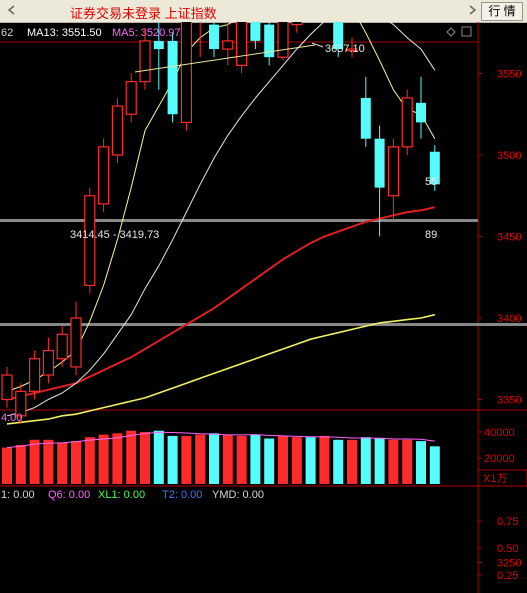  I want to click on volume-tick-20000-label: 20000, so click(499, 459).